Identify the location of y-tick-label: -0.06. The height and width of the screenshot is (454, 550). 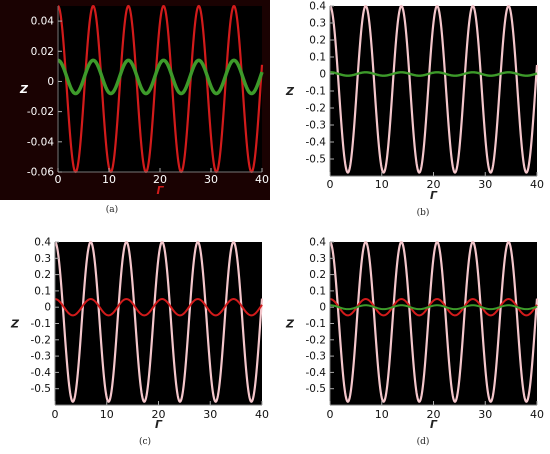
(40, 173).